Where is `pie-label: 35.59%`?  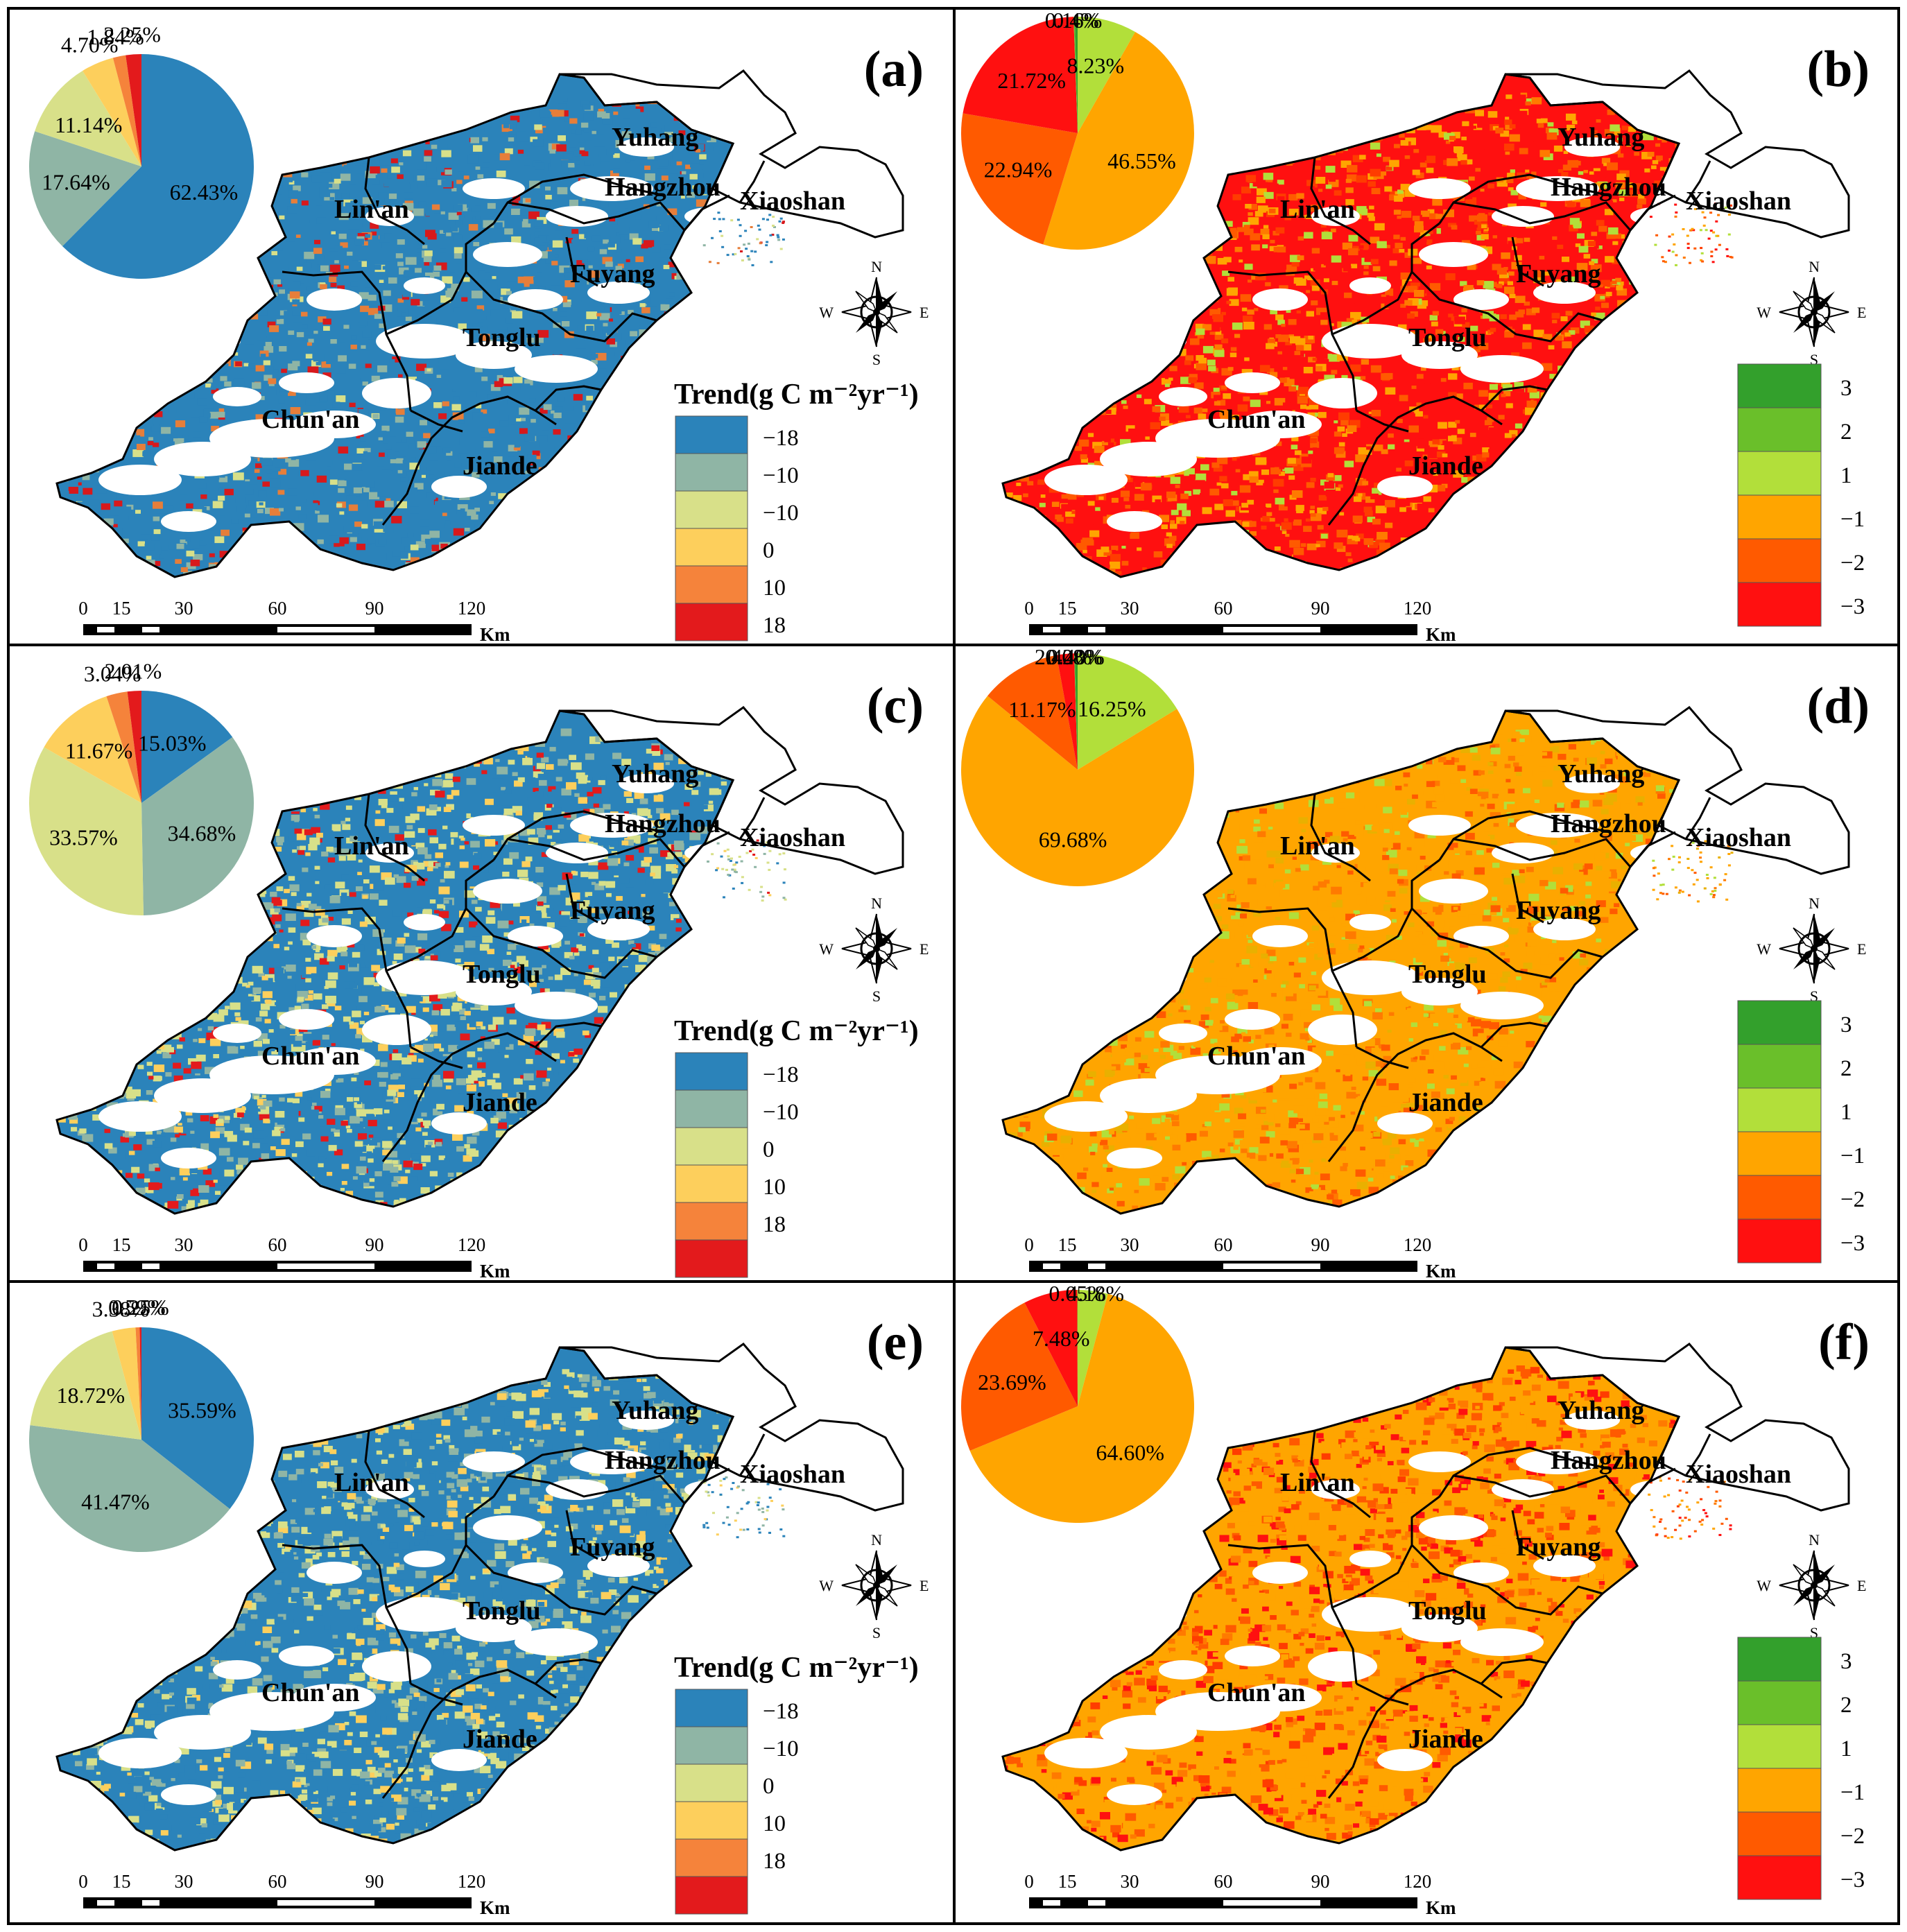 pie-label: 35.59% is located at coordinates (202, 1410).